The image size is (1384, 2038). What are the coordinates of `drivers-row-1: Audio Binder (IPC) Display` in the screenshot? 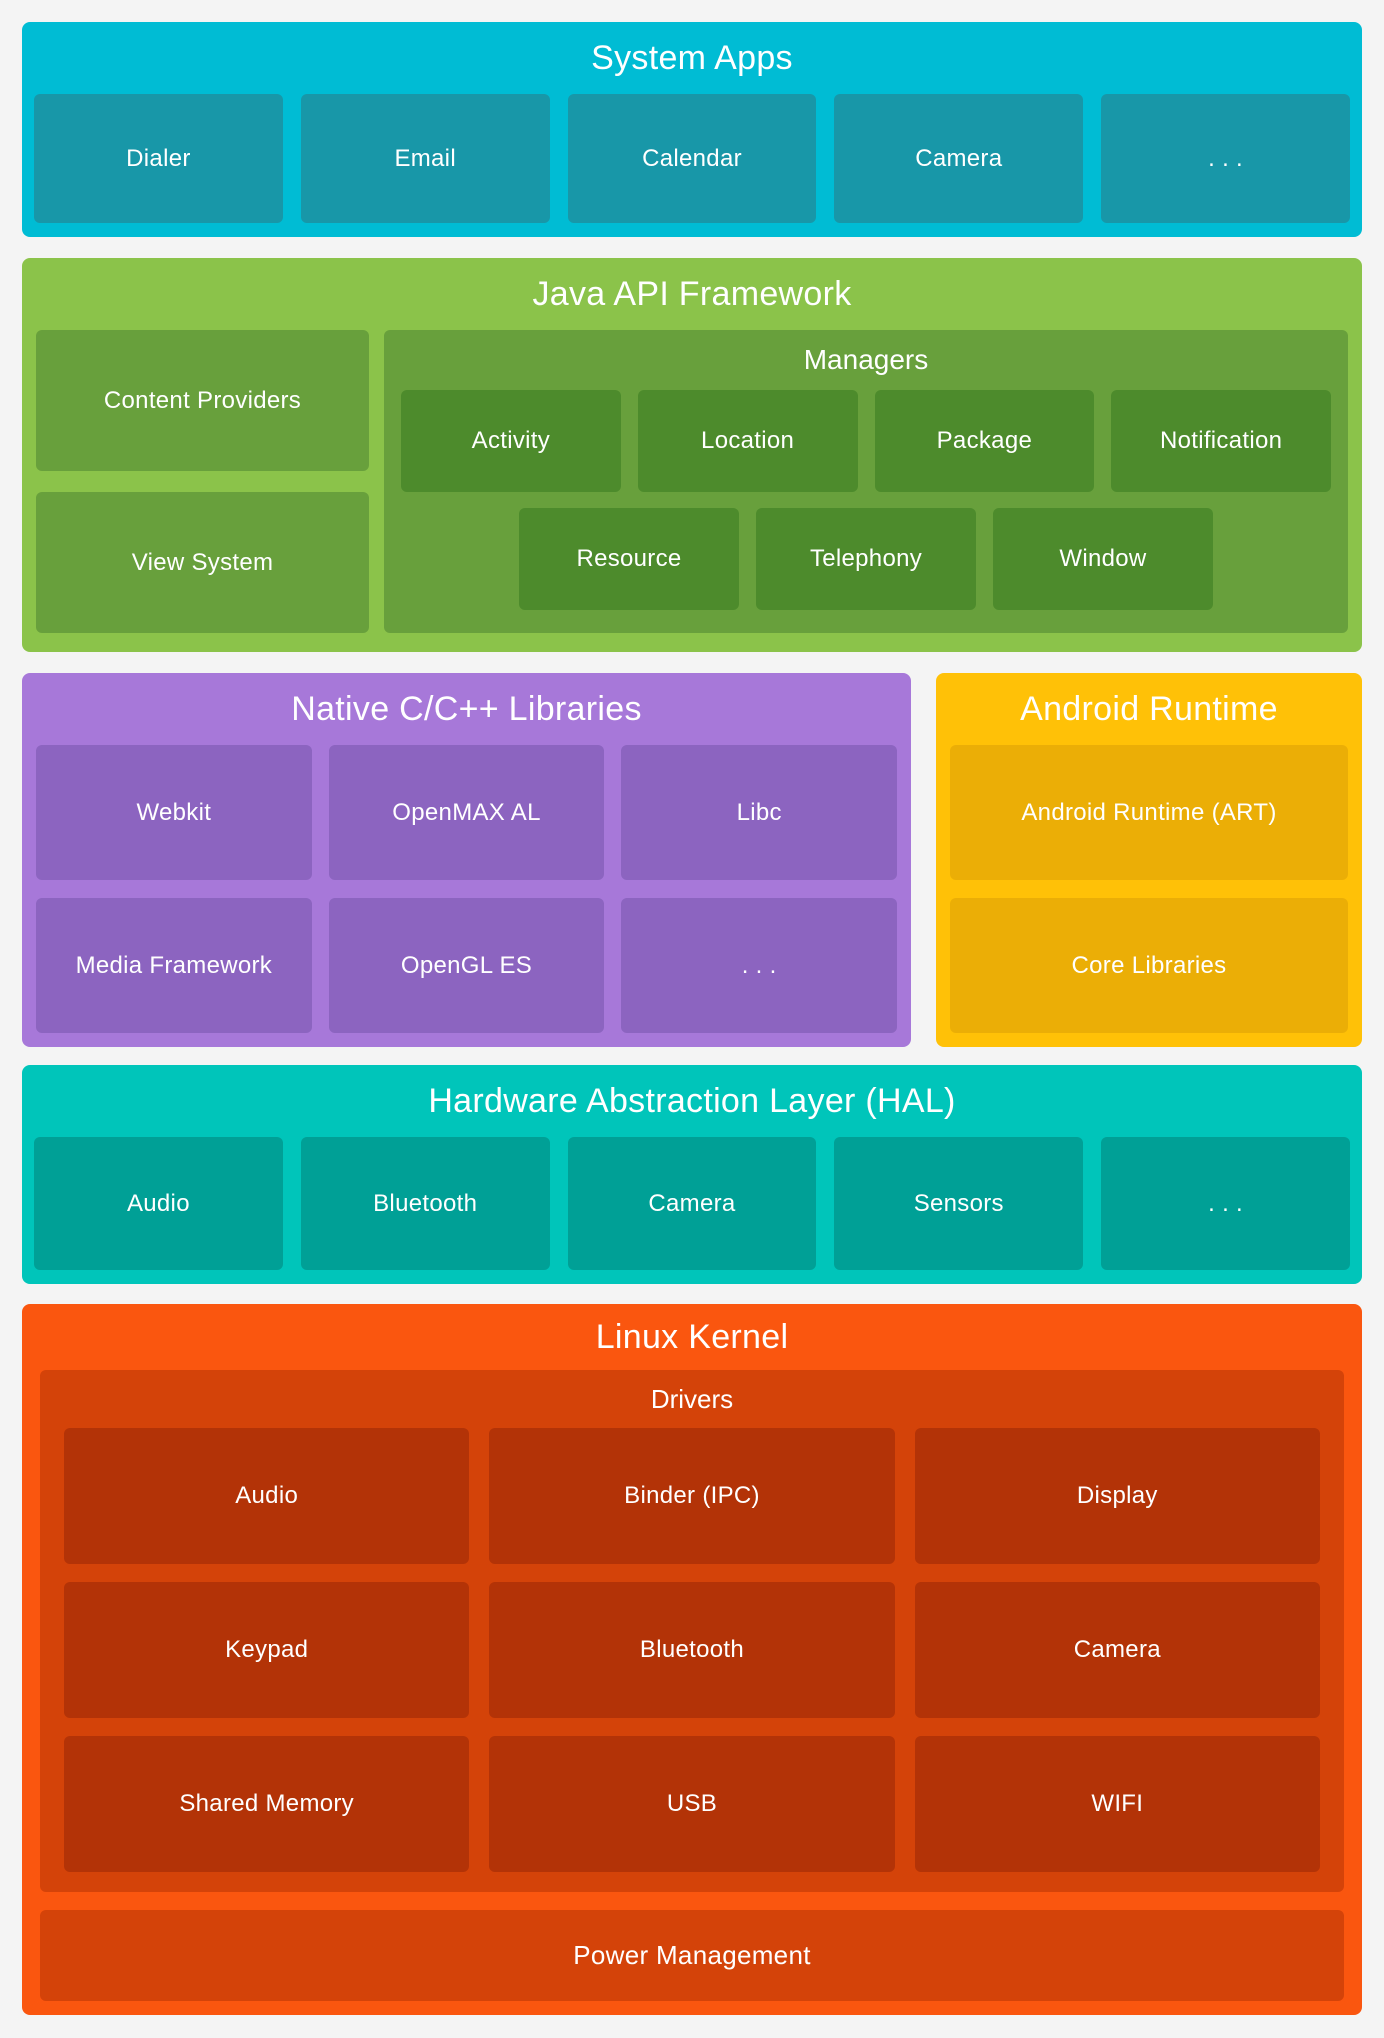 It's located at (692, 1496).